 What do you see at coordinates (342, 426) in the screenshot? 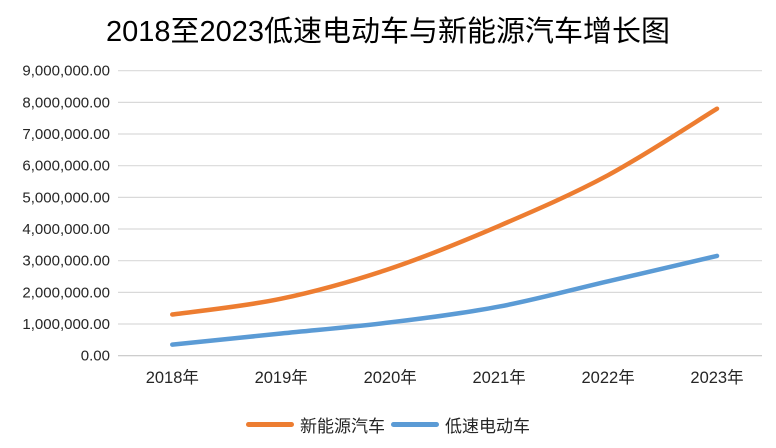
I see `legend-label-new-energy-vehicle: 新能源汽车` at bounding box center [342, 426].